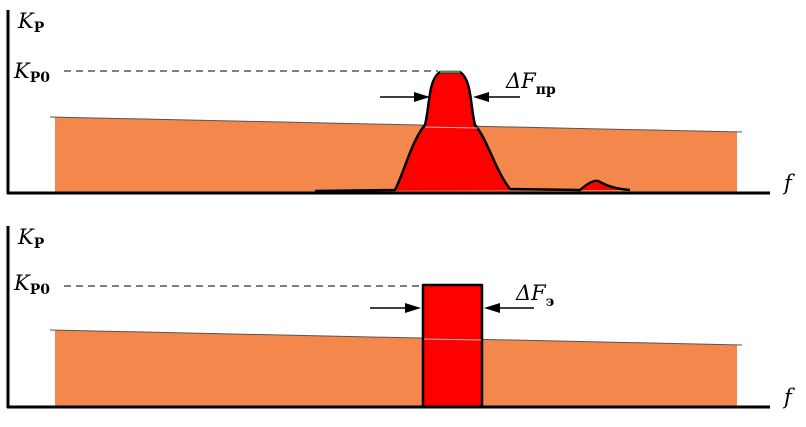 The image size is (806, 427). What do you see at coordinates (788, 183) in the screenshot?
I see `top-x-axis-label: f` at bounding box center [788, 183].